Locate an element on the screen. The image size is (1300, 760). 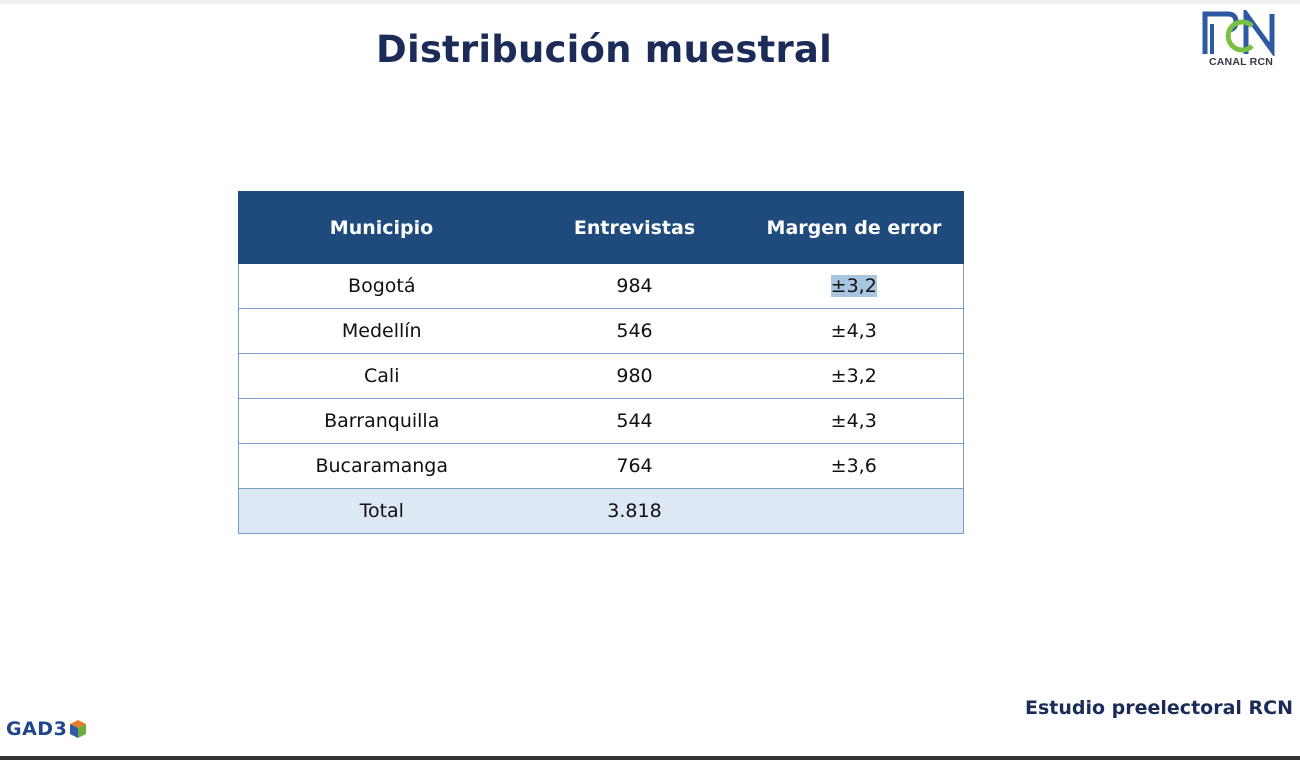
table-row: Barranquilla 544 ±4,3 is located at coordinates (601, 421).